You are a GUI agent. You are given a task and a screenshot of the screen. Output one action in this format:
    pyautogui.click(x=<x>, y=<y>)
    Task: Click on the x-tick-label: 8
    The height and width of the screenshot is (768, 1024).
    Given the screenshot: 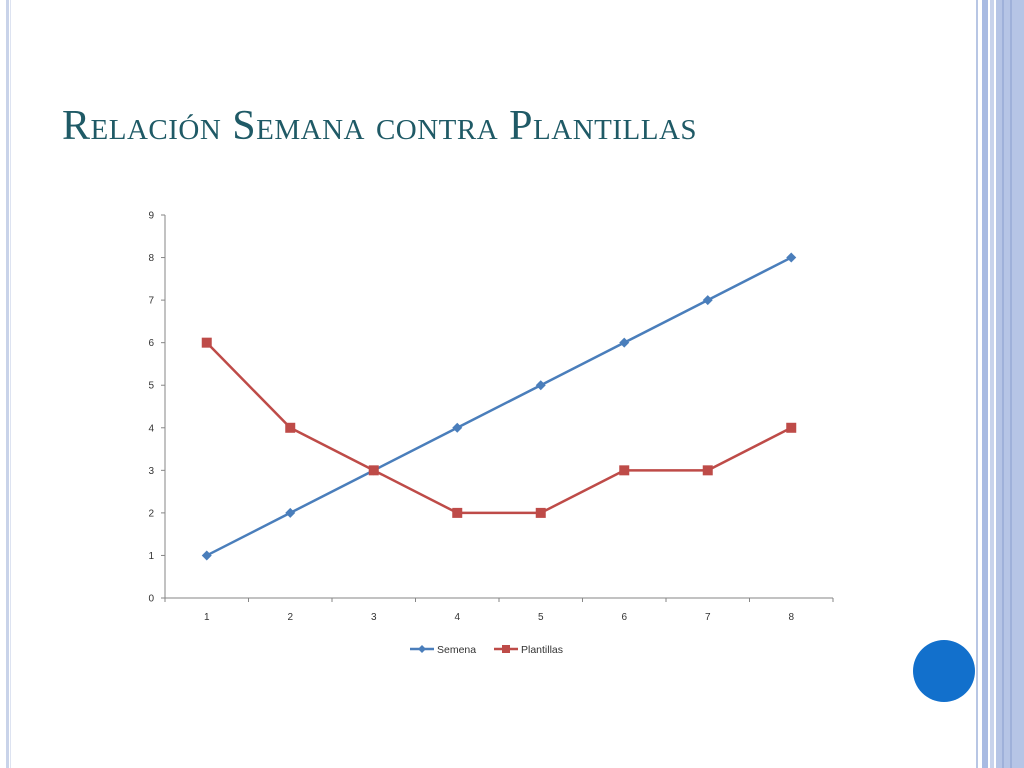 What is the action you would take?
    pyautogui.click(x=791, y=617)
    